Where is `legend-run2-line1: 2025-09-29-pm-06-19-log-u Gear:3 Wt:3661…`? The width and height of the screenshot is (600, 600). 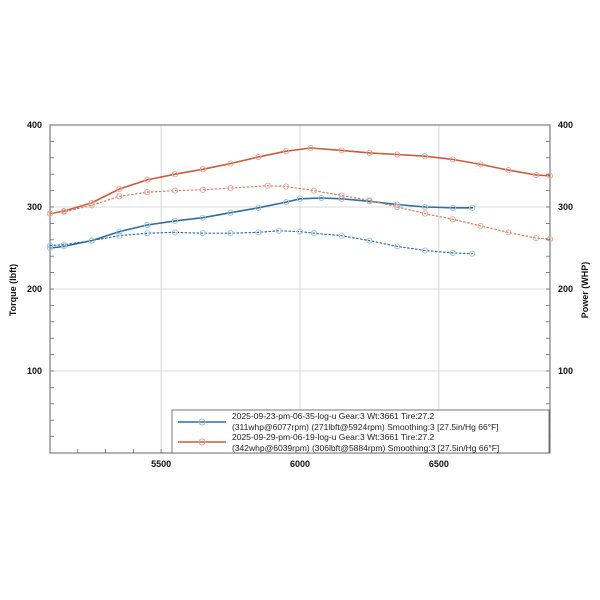 legend-run2-line1: 2025-09-29-pm-06-19-log-u Gear:3 Wt:3661… is located at coordinates (333, 437).